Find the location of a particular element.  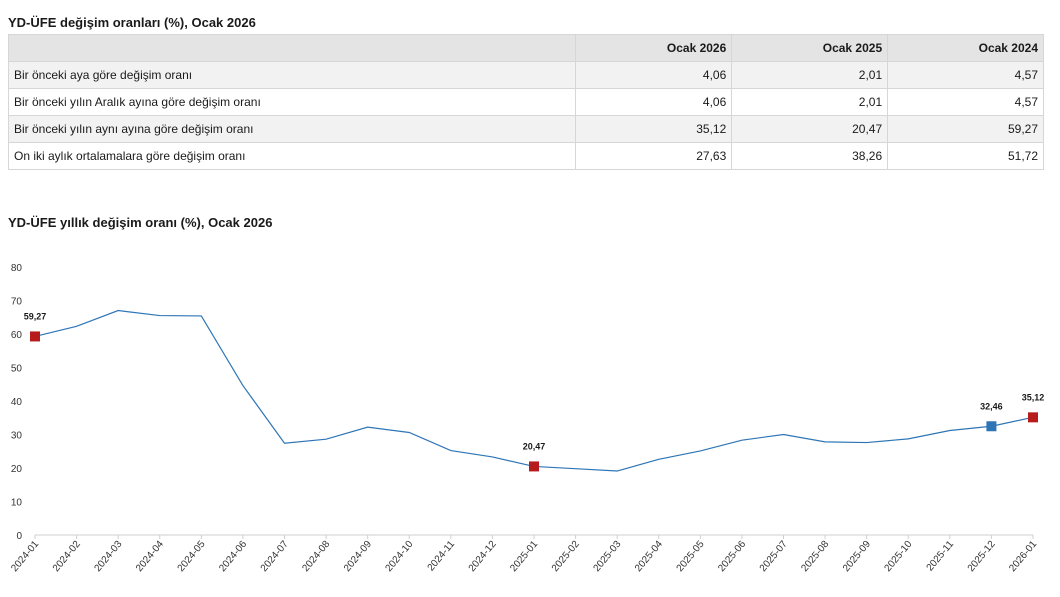

table-cell: 20,47 is located at coordinates (810, 129).